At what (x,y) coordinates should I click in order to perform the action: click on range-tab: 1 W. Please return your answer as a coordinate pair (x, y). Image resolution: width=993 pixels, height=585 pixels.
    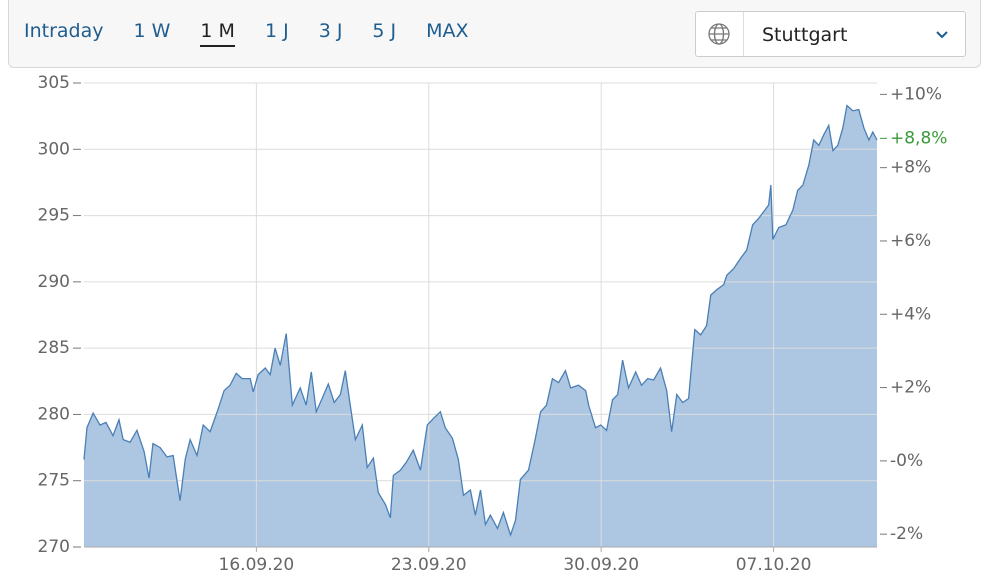
    Looking at the image, I should click on (152, 31).